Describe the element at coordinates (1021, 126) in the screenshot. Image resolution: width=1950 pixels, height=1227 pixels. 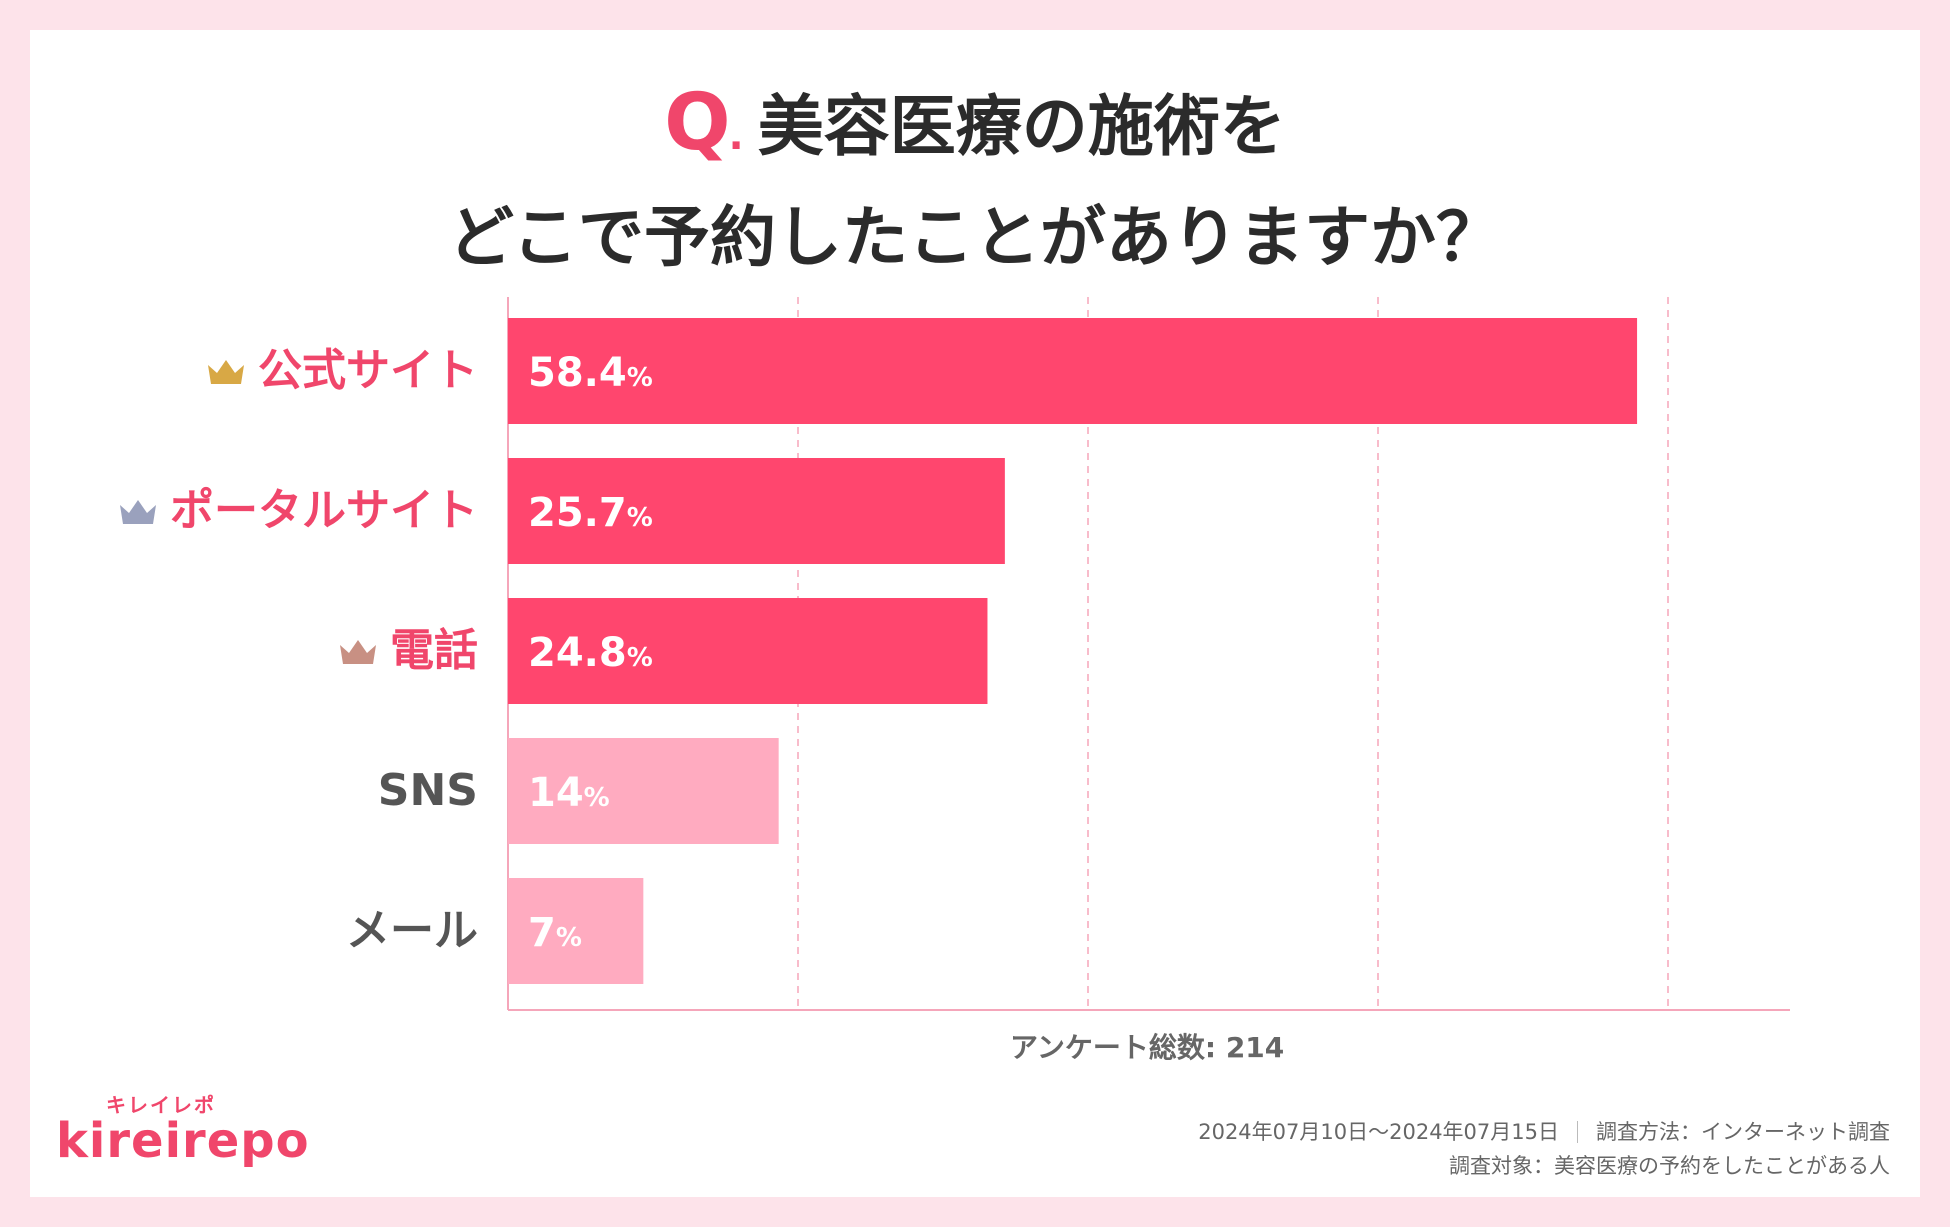
I see `title-line-1-text: 美容医療の施術を` at that location.